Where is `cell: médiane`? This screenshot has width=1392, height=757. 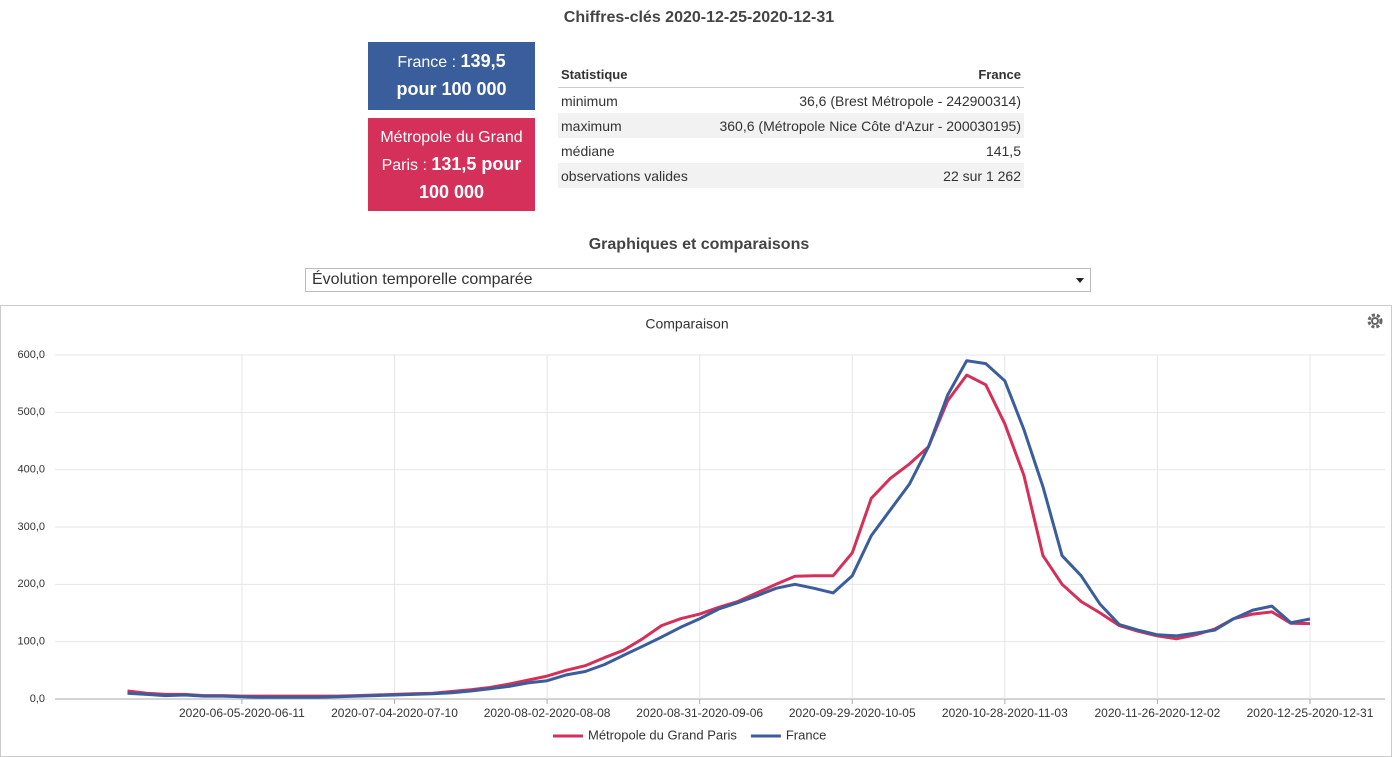 cell: médiane is located at coordinates (588, 150).